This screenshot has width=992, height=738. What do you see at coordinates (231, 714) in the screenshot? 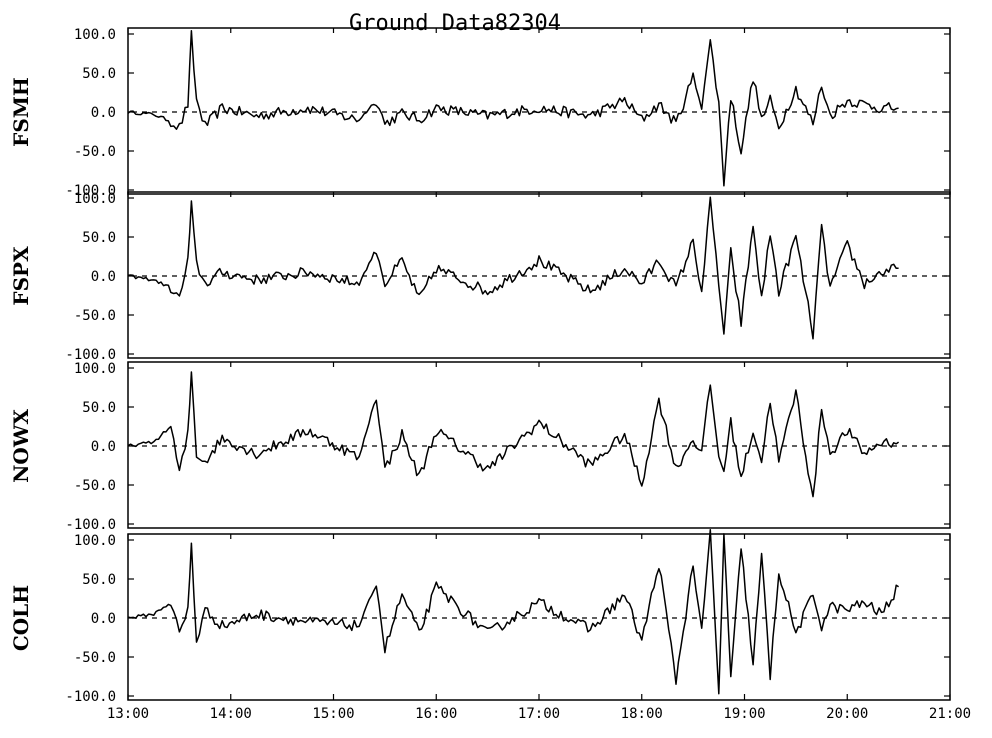
I see `x-tick-label: 14:00` at bounding box center [231, 714].